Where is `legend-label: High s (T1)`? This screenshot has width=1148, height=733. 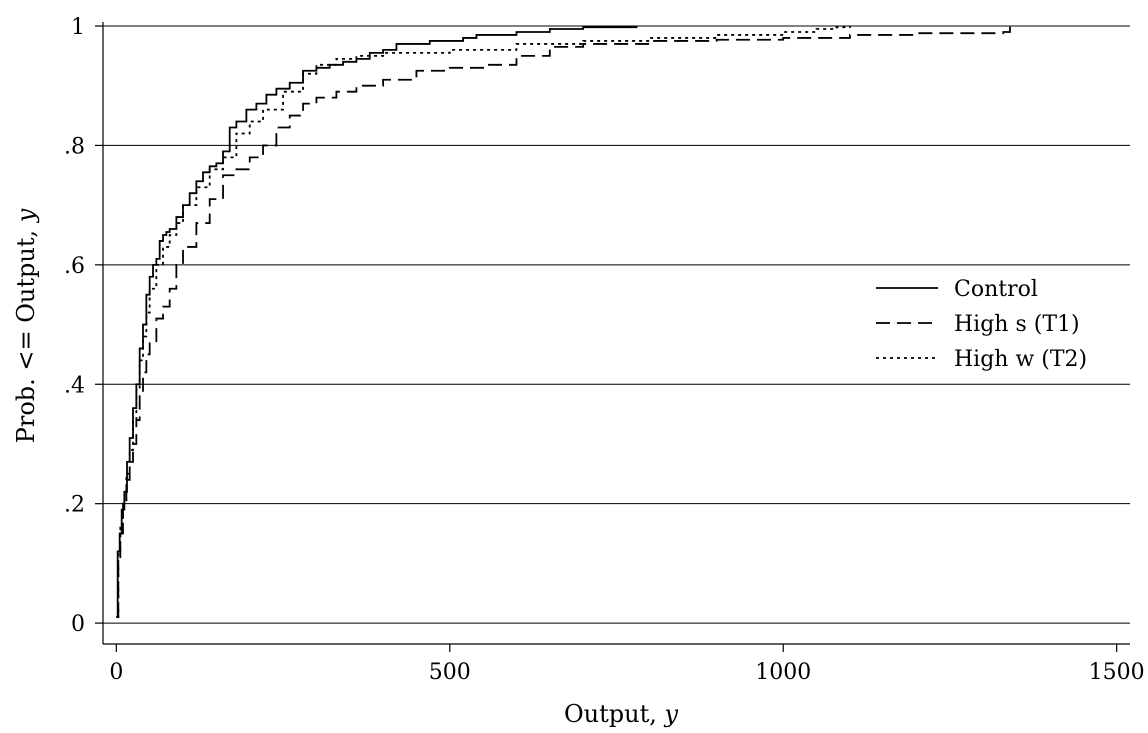 legend-label: High s (T1) is located at coordinates (1017, 324).